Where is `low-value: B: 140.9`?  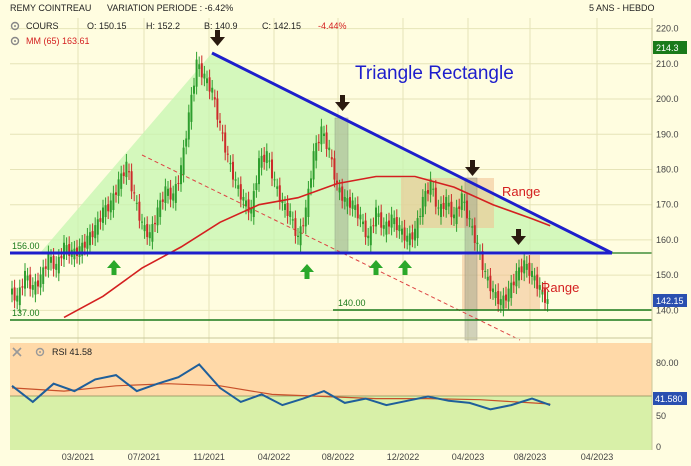
low-value: B: 140.9 is located at coordinates (221, 26).